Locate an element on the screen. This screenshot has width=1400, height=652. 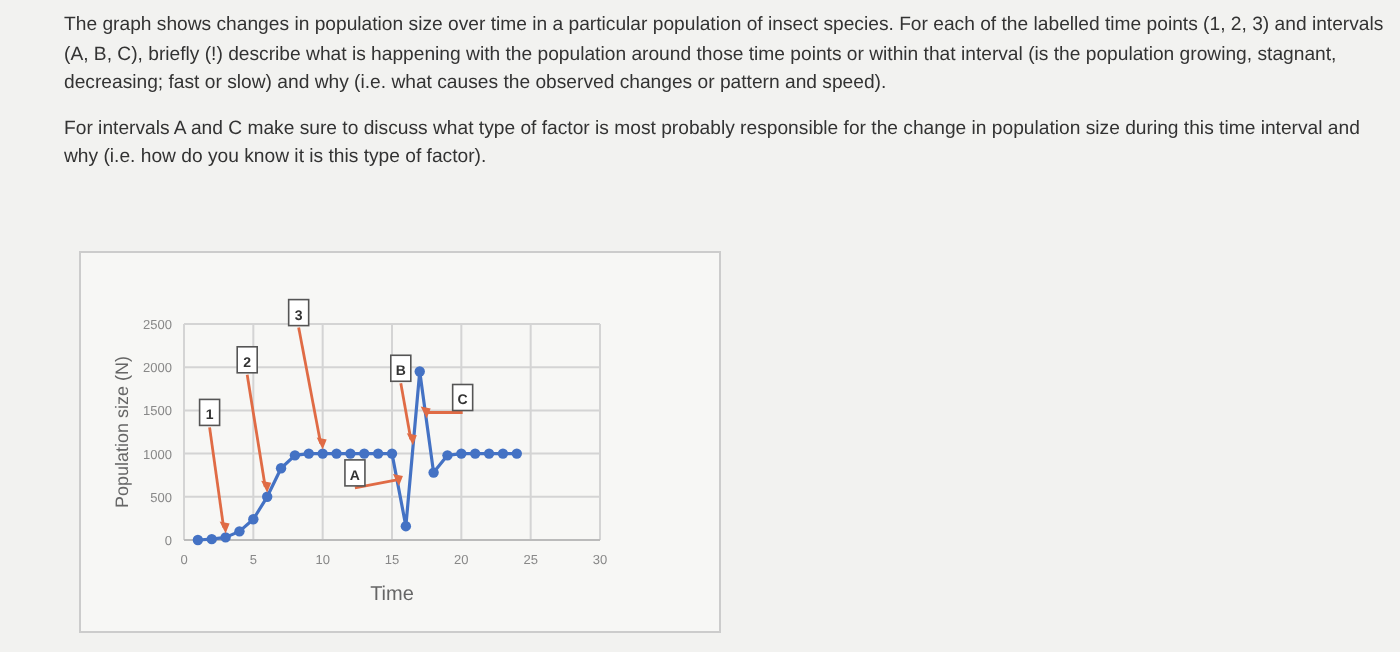
x-axis-title: Time is located at coordinates (392, 595).